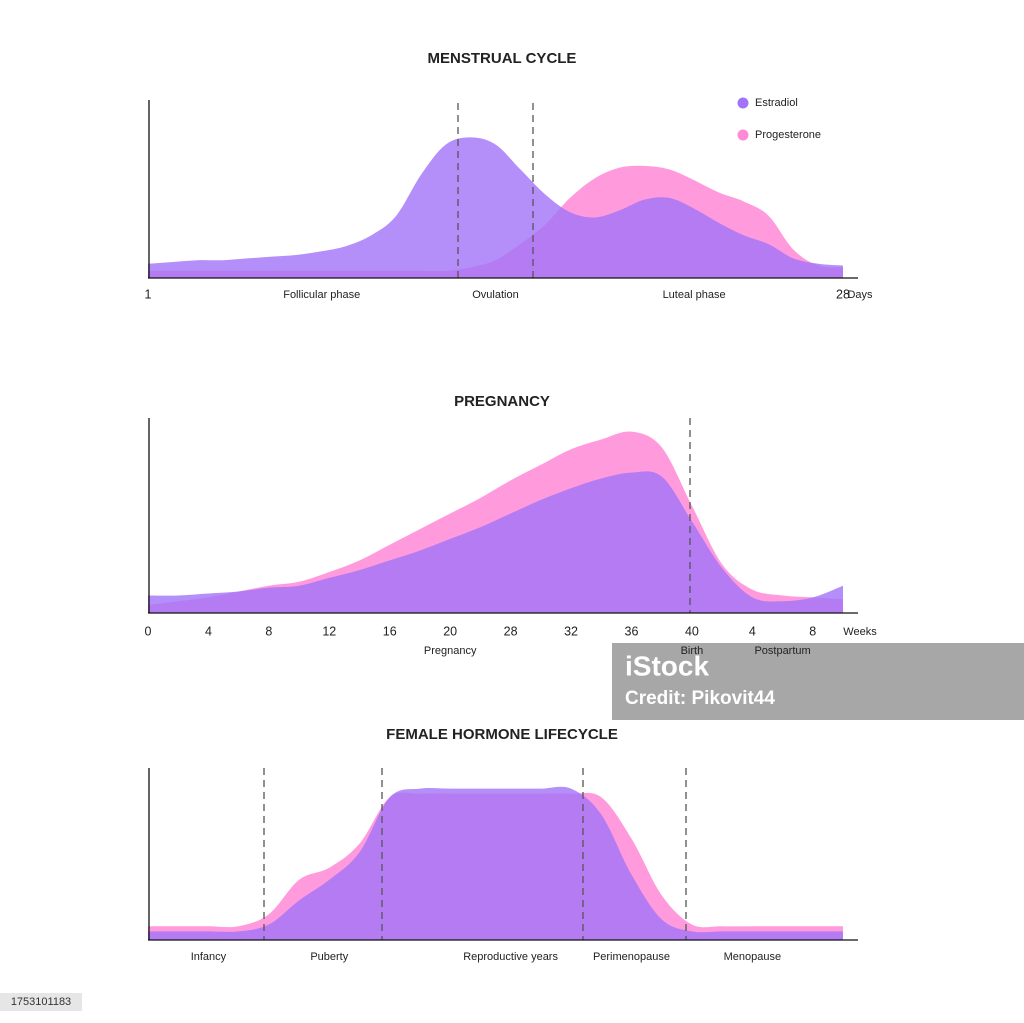  What do you see at coordinates (209, 957) in the screenshot?
I see `x-tick-label: Infancy` at bounding box center [209, 957].